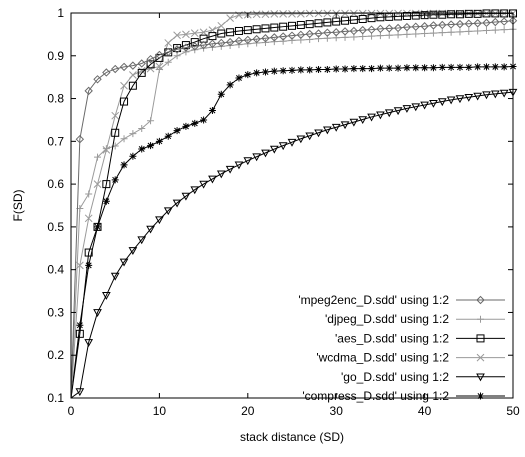 The height and width of the screenshot is (457, 525). Describe the element at coordinates (248, 411) in the screenshot. I see `x-tick-label: 20` at that location.